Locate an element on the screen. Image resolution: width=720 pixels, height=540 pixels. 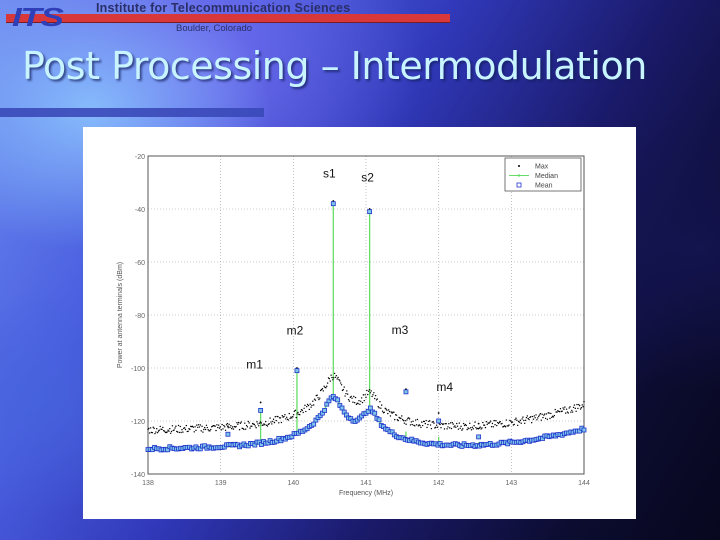
svg-text: -40 is located at coordinates (140, 210).